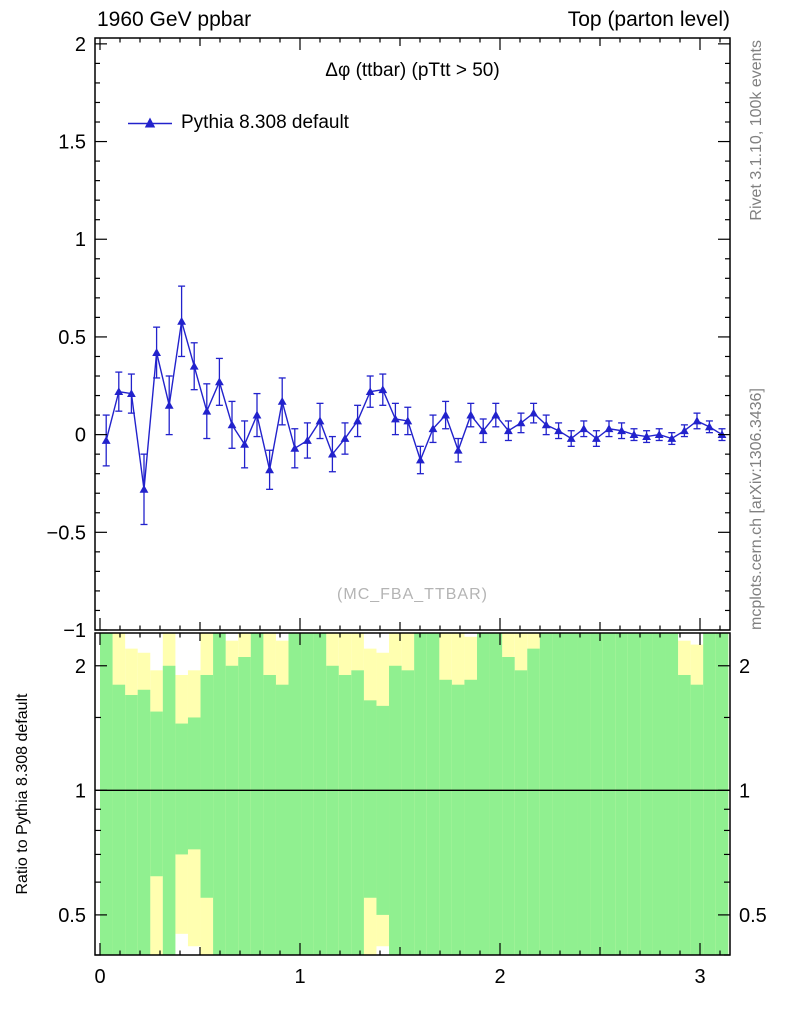  Describe the element at coordinates (699, 977) in the screenshot. I see `x-tick-label: 3` at that location.